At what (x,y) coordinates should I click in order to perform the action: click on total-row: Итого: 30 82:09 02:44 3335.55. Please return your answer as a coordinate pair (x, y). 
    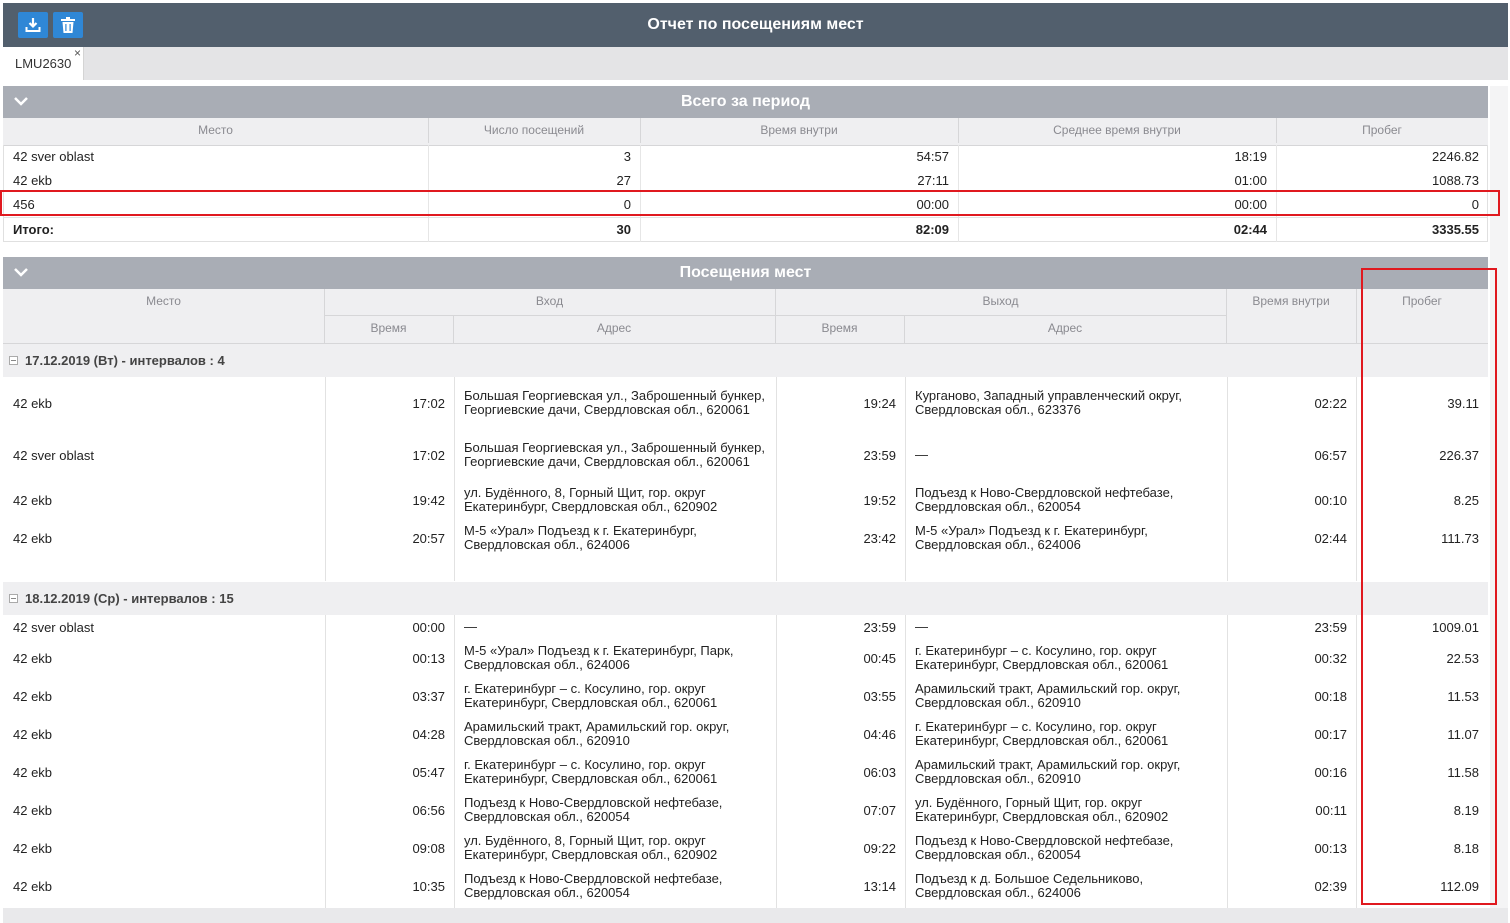
    Looking at the image, I should click on (745, 229).